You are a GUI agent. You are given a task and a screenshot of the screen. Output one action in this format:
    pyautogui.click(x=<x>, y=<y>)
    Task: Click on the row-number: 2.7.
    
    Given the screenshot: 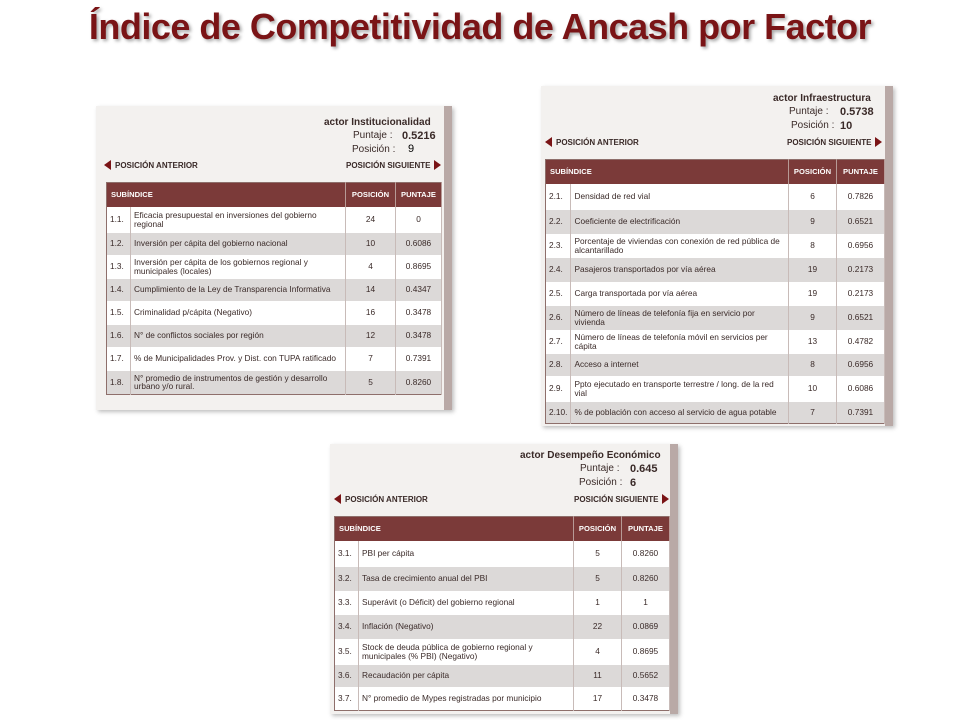 What is the action you would take?
    pyautogui.click(x=558, y=341)
    